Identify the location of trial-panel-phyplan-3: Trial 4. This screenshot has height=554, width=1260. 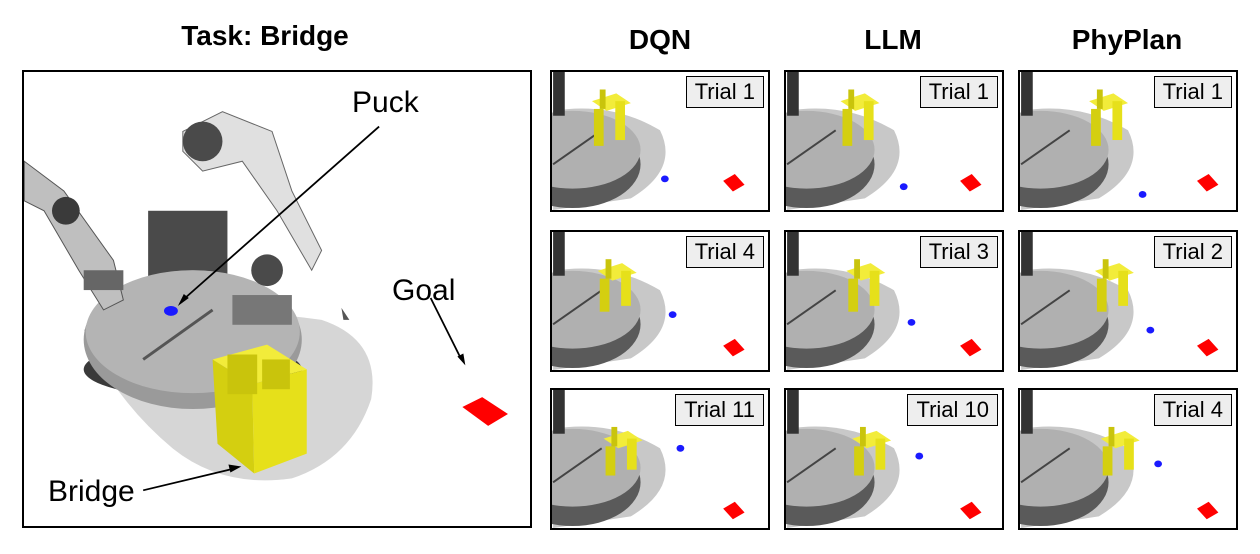
(1128, 459).